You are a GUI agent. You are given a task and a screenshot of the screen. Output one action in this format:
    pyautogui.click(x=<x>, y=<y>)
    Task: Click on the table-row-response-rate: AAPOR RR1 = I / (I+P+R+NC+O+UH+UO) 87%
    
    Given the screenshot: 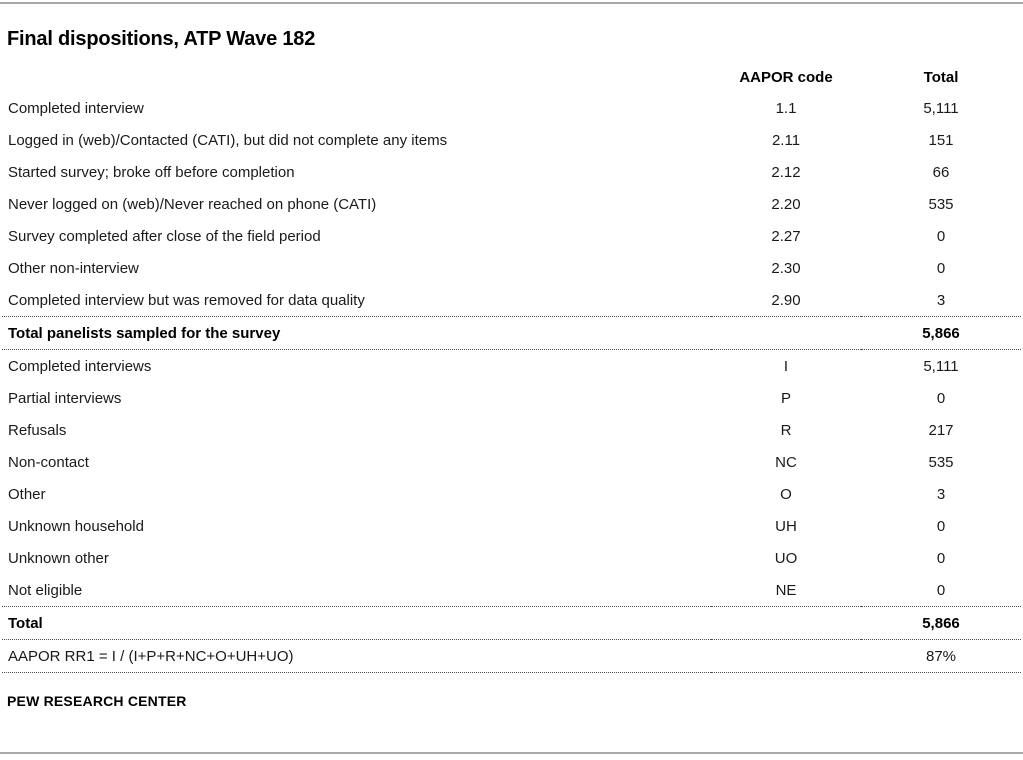 What is the action you would take?
    pyautogui.click(x=511, y=656)
    